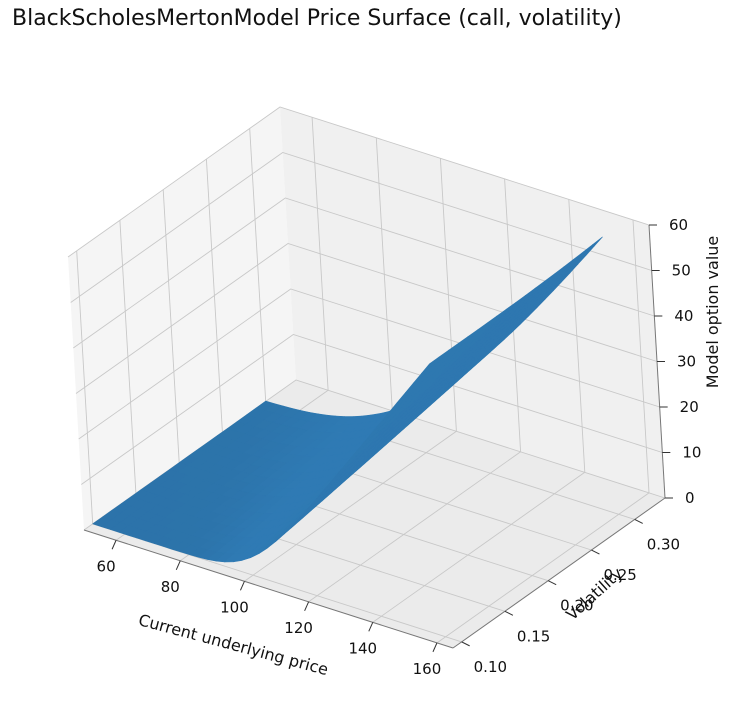 The image size is (742, 708). I want to click on z-axis-ticks: 0 10 20 30 40 50 60, so click(675, 361).